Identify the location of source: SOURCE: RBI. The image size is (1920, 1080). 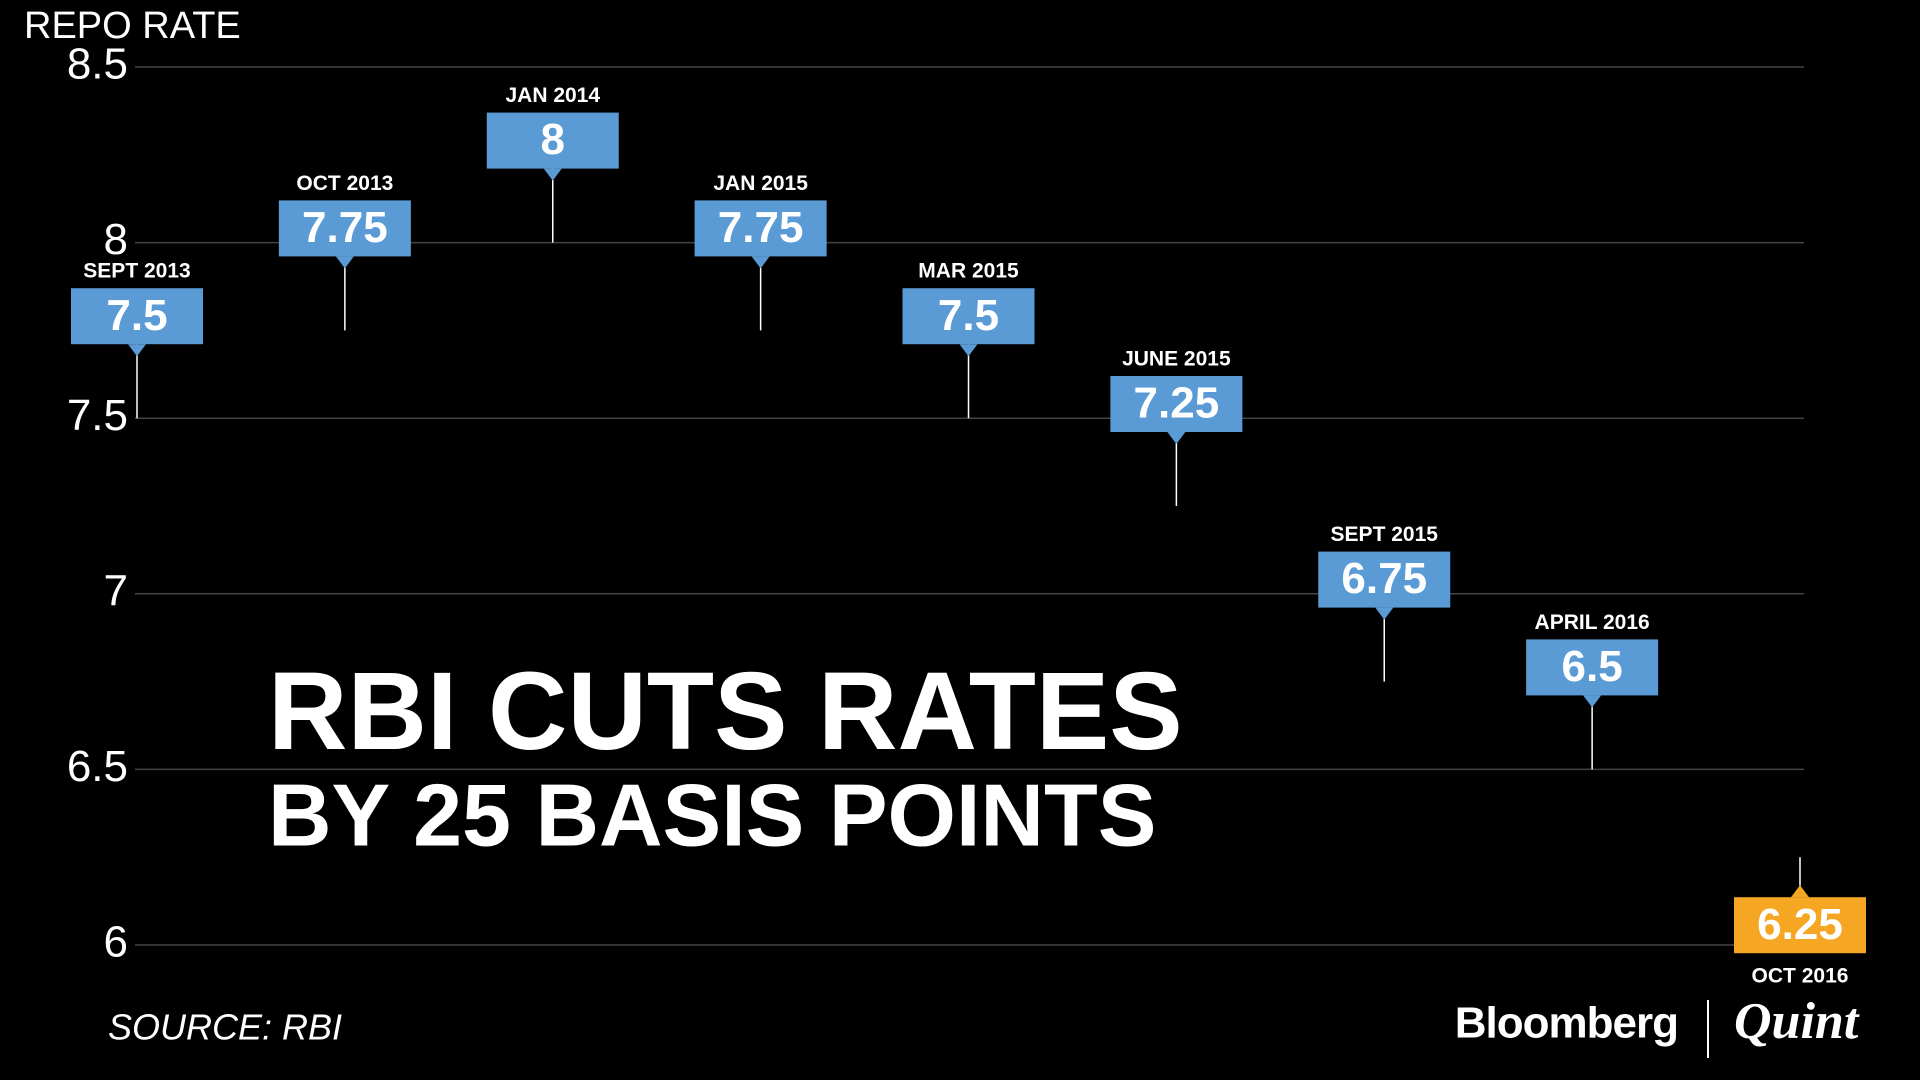
(225, 1027).